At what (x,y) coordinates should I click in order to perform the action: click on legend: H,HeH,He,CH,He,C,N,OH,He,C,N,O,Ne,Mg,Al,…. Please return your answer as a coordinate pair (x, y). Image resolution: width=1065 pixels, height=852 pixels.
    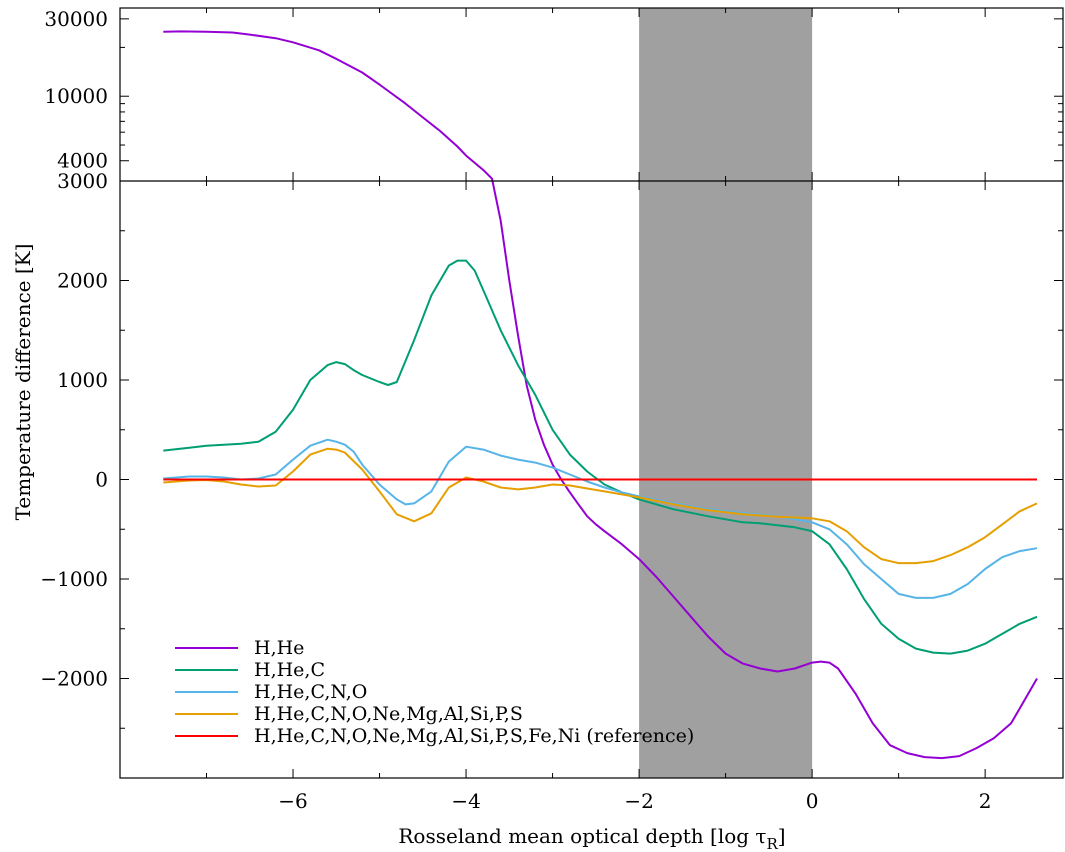
    Looking at the image, I should click on (434, 692).